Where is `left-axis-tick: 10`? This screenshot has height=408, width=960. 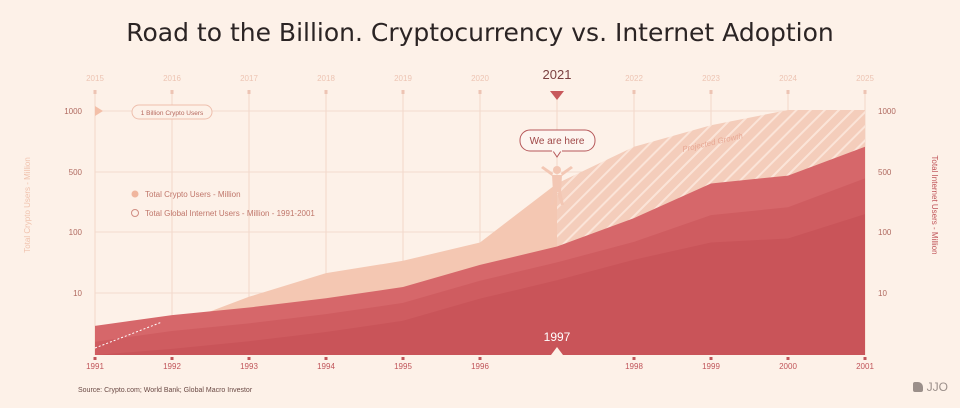
left-axis-tick: 10 is located at coordinates (77, 293).